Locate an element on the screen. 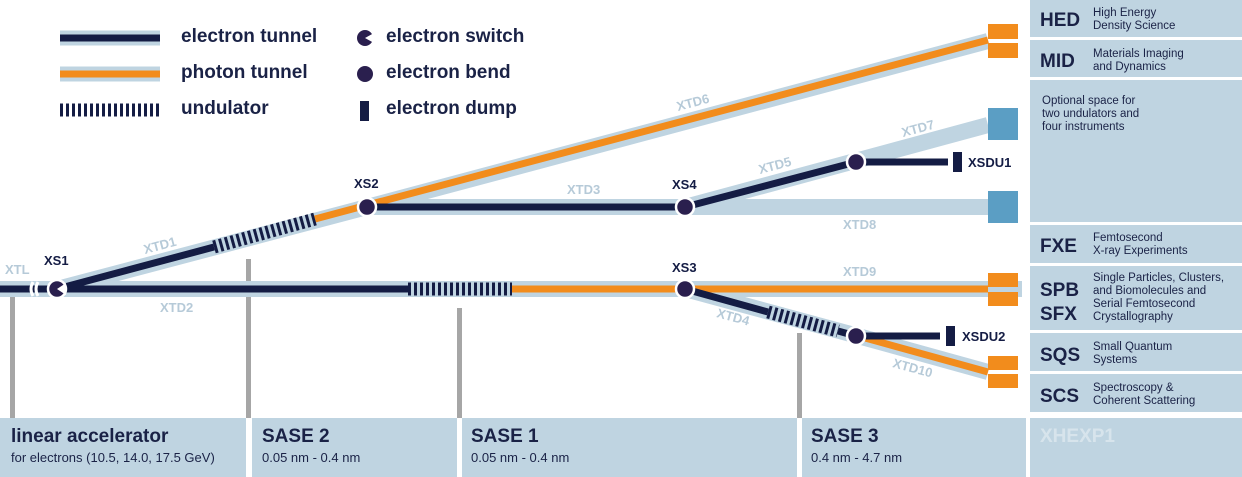  instrument-box-hed is located at coordinates (1003, 31).